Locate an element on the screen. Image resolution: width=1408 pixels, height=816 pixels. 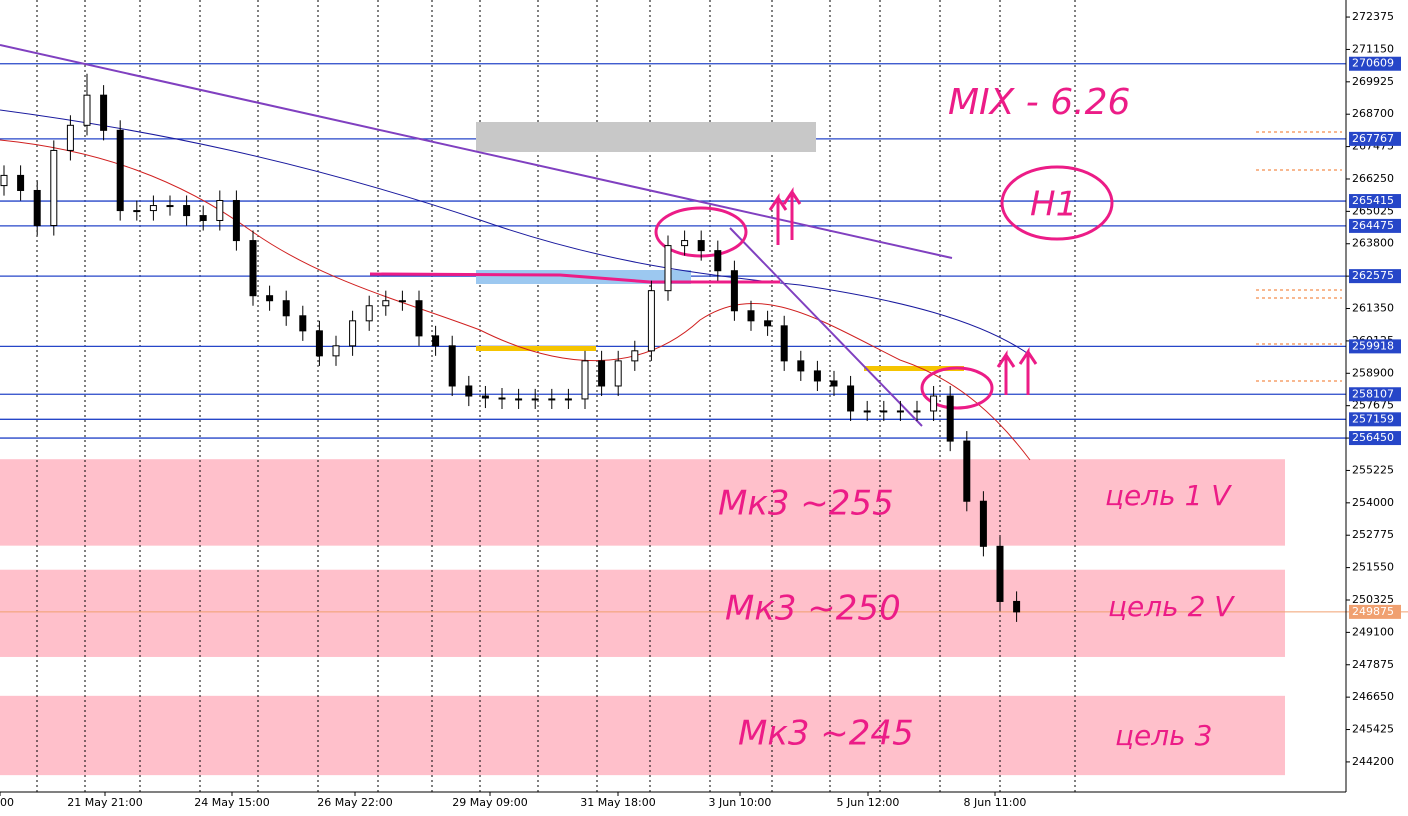
annotation: MIX - 6.26 is located at coordinates (1039, 102).